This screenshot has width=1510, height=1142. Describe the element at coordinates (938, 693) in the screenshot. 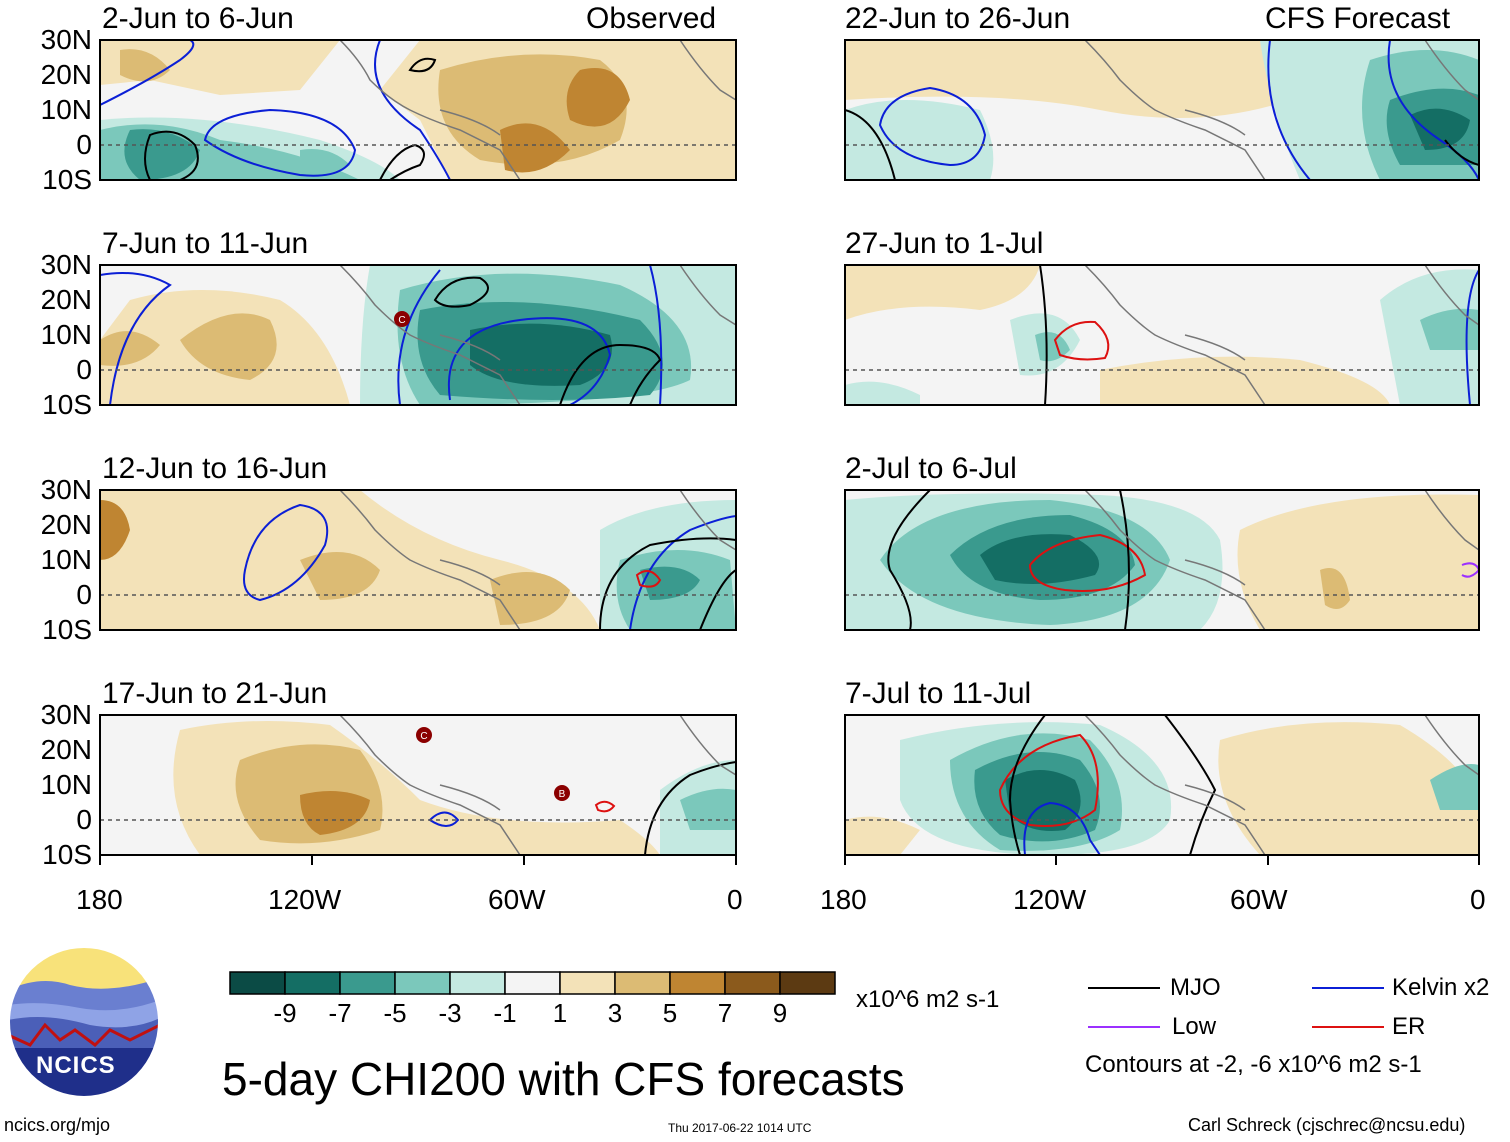

I see `panel-r4-title: 7-Jul to 11-Jul` at that location.